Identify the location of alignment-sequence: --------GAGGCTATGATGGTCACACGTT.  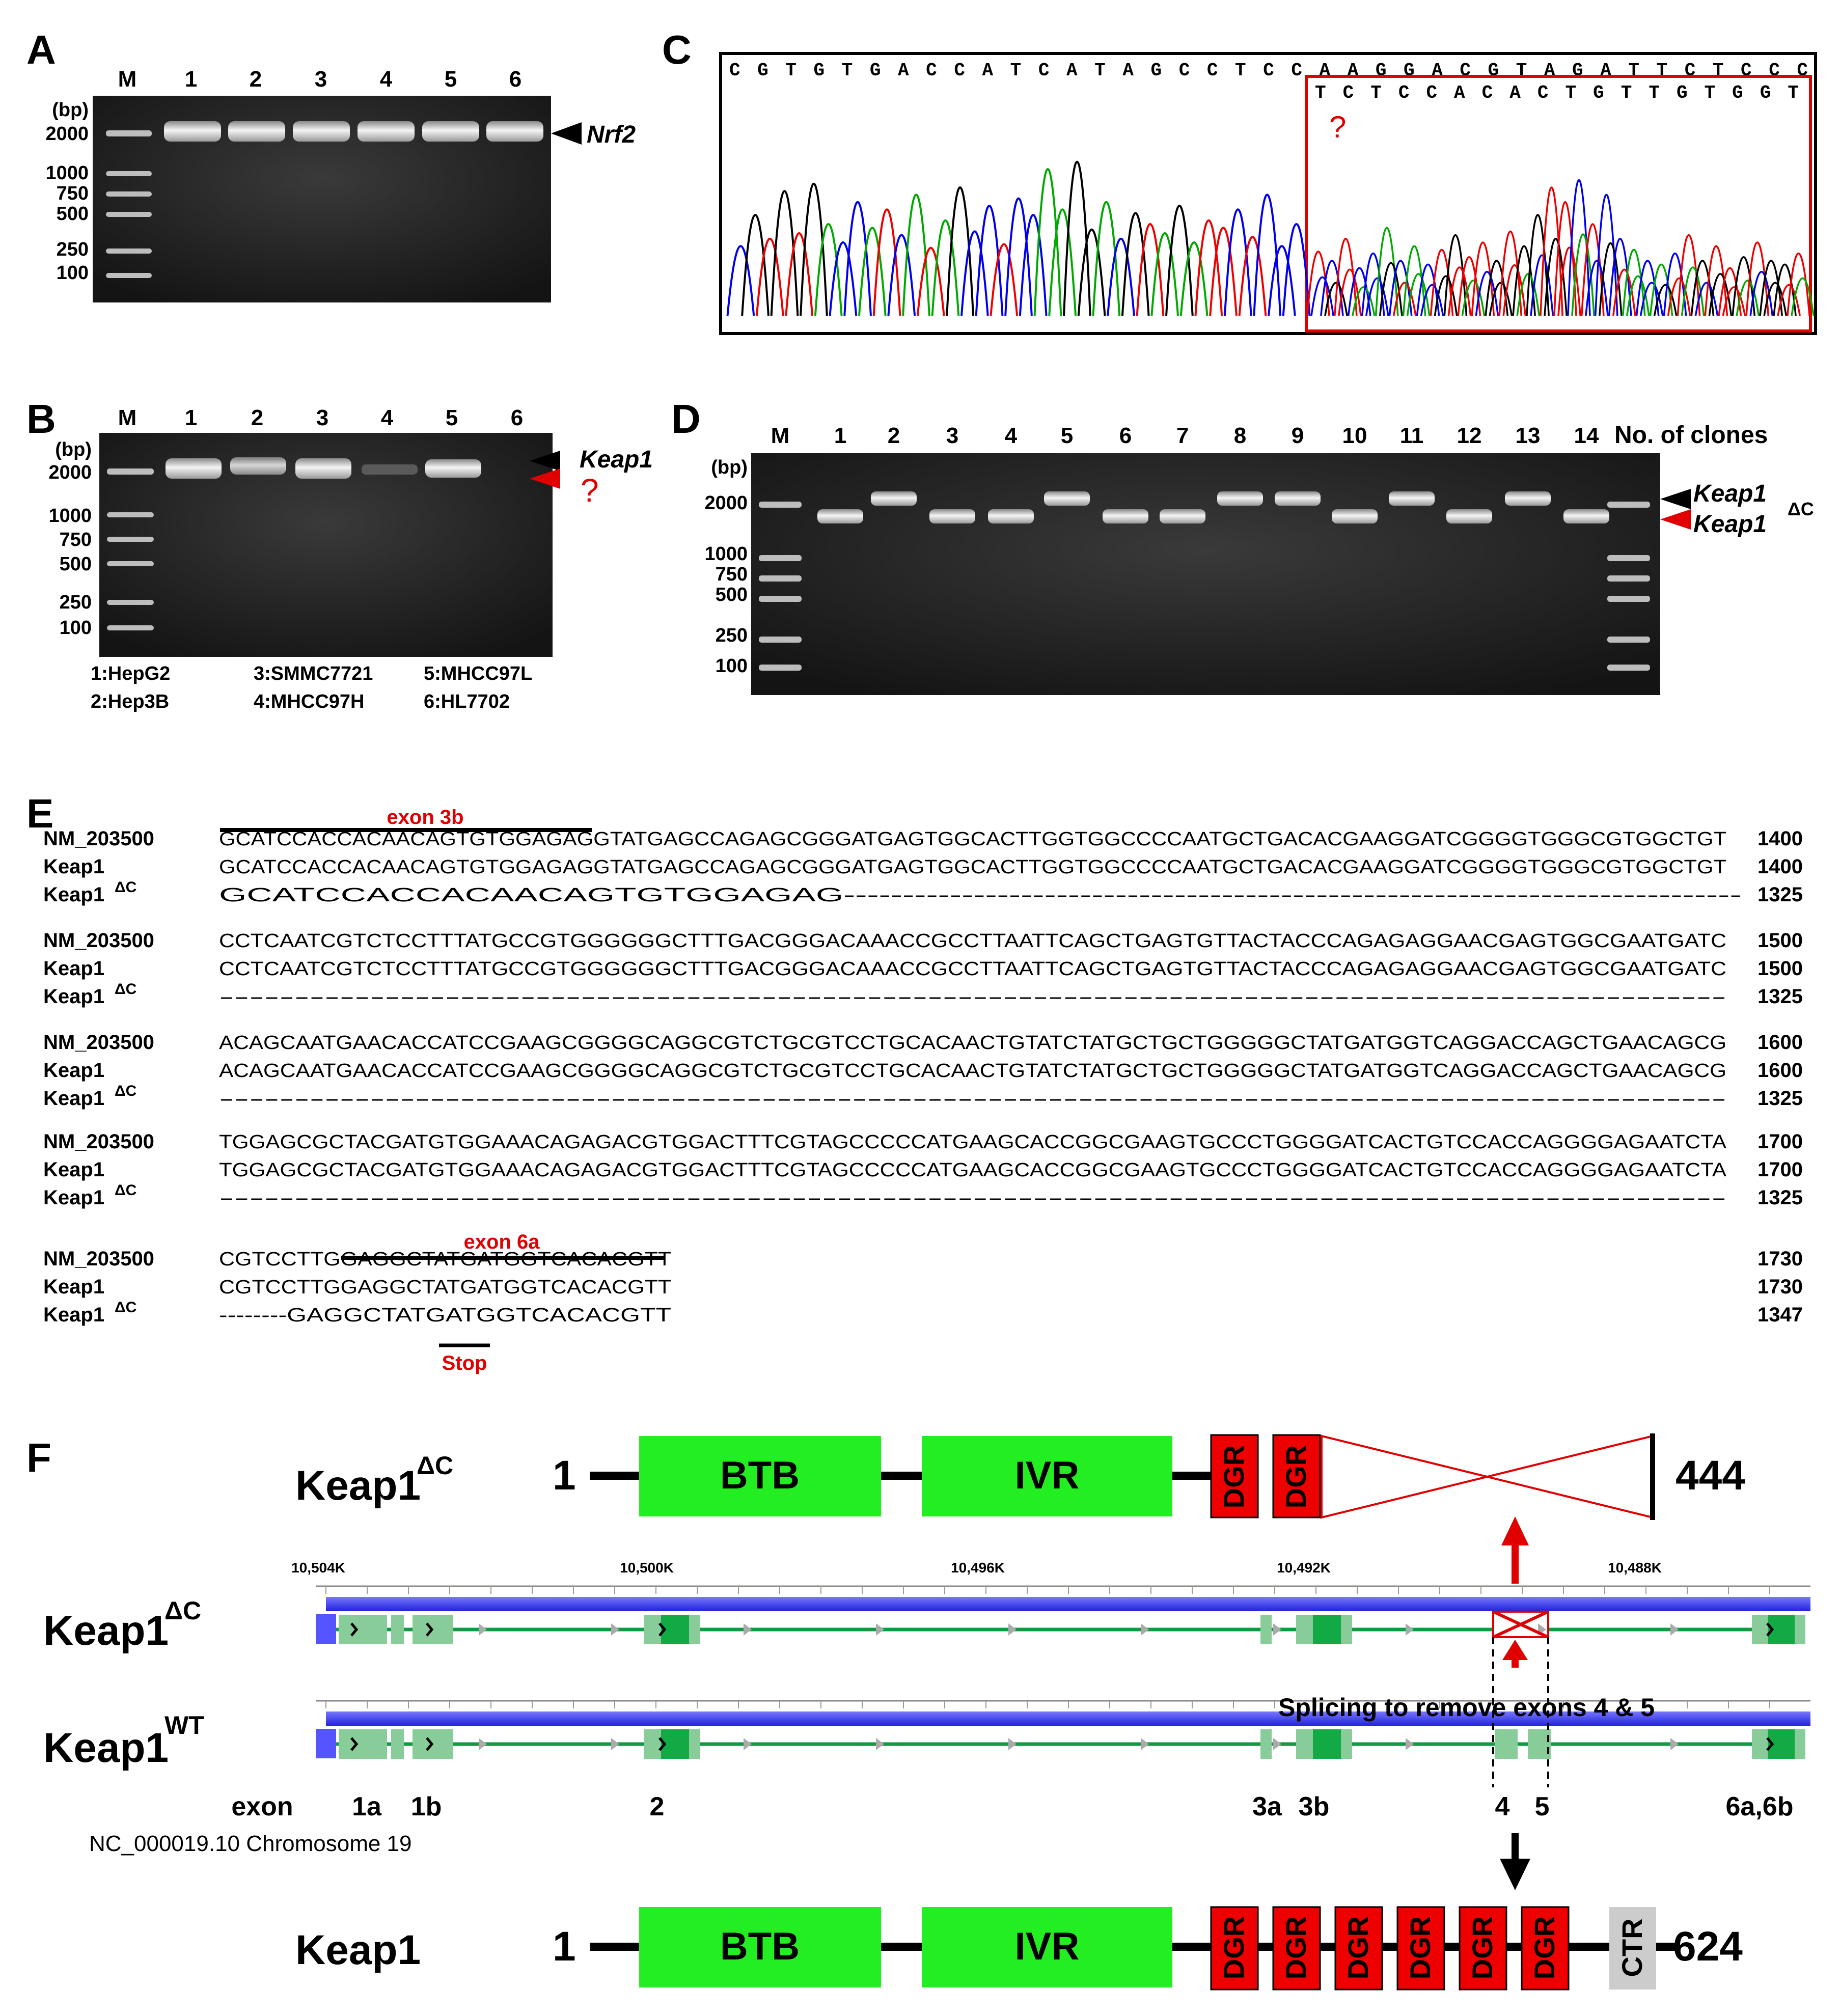
(445, 1315).